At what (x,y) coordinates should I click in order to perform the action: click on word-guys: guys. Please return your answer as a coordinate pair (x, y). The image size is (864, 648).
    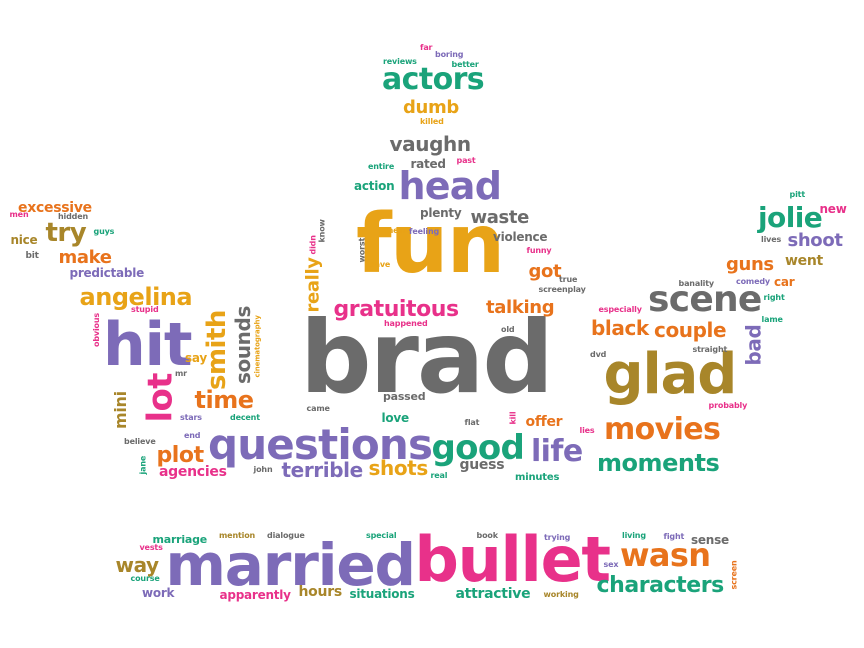
    Looking at the image, I should click on (104, 231).